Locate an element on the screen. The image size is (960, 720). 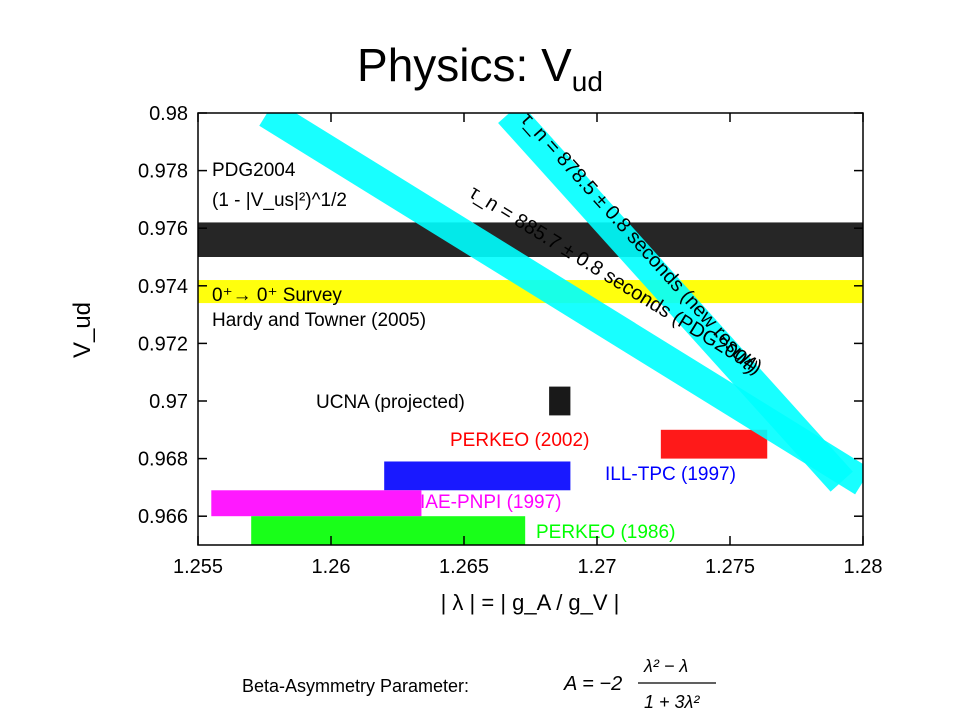
band-label: Hardy and Towner (2005) is located at coordinates (319, 320).